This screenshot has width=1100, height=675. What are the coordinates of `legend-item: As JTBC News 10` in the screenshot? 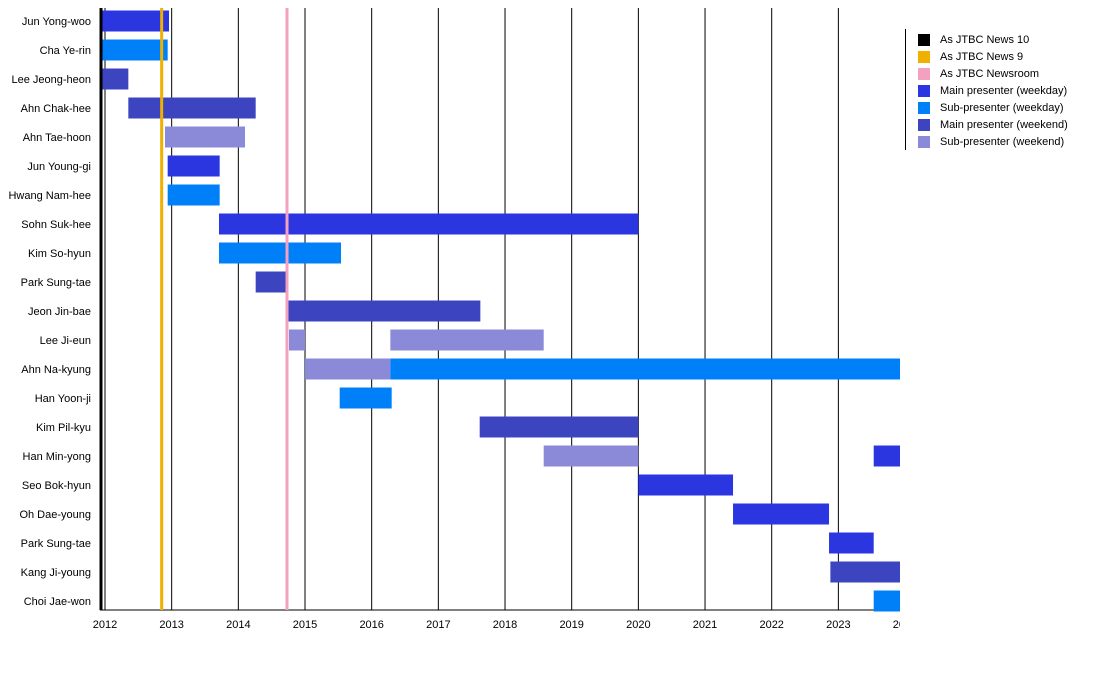 It's located at (1003, 39).